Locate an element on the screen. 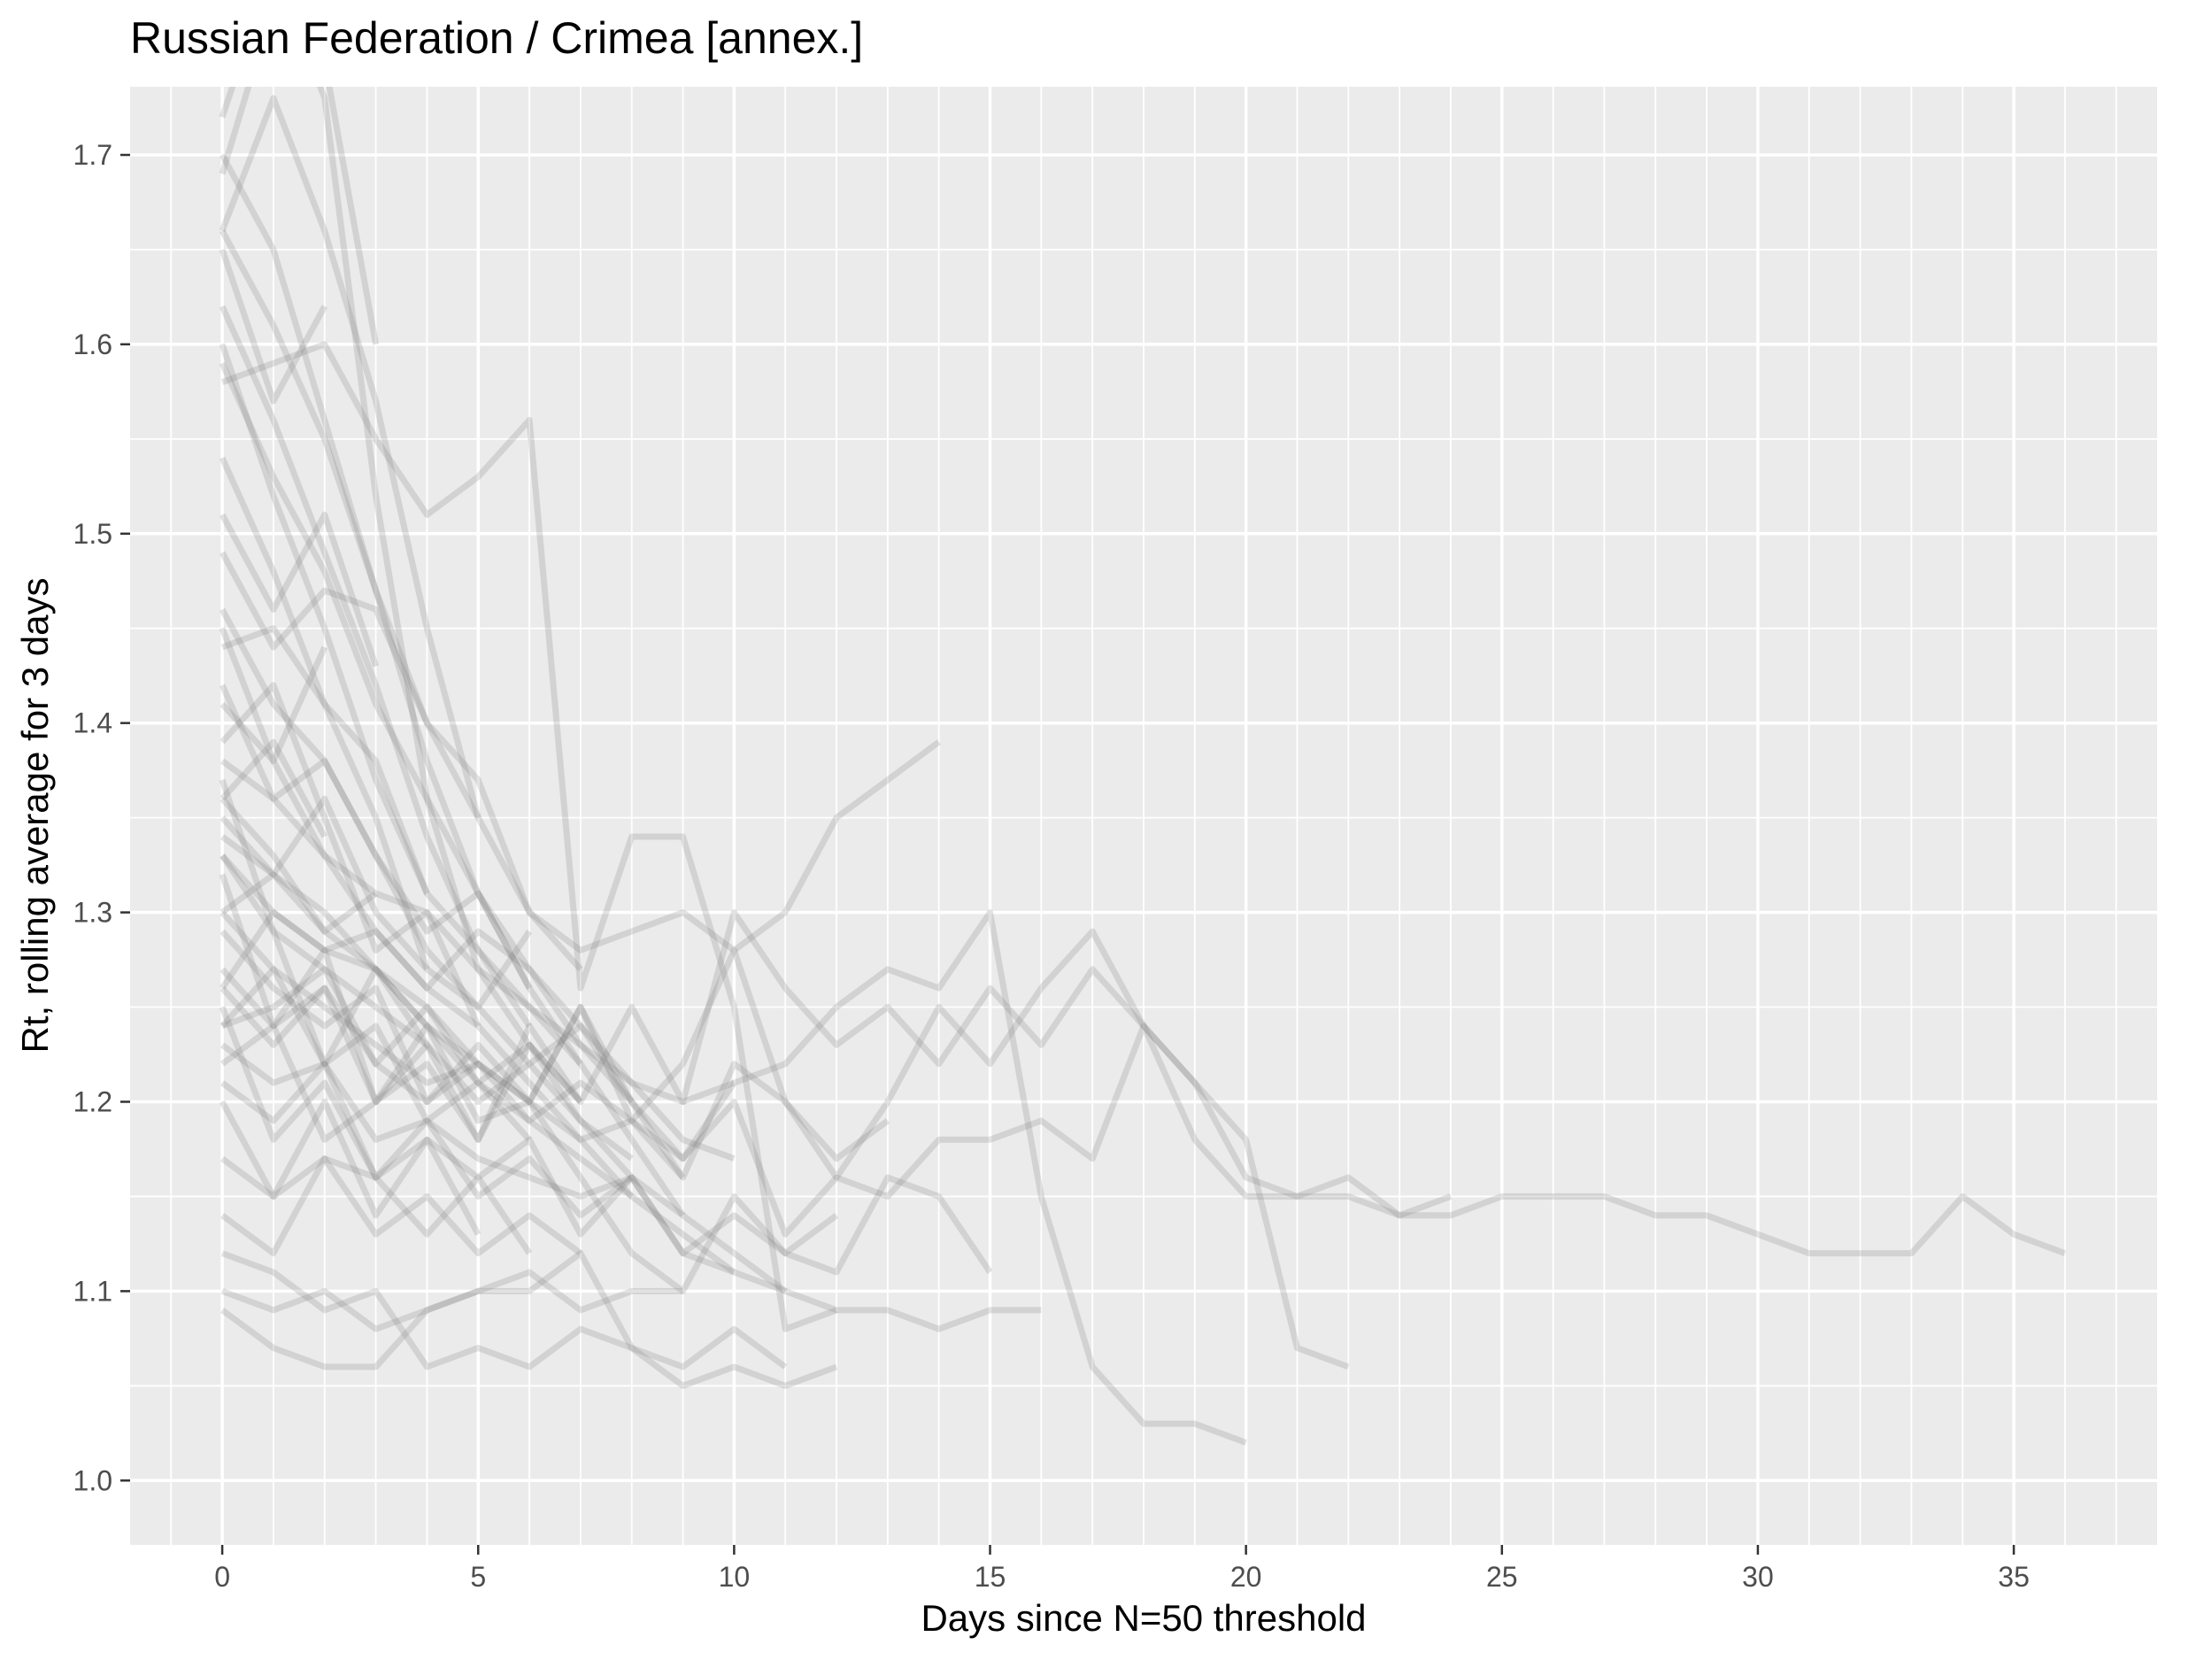 Image resolution: width=2212 pixels, height=1660 pixels. x-tick-label: 0 is located at coordinates (222, 1577).